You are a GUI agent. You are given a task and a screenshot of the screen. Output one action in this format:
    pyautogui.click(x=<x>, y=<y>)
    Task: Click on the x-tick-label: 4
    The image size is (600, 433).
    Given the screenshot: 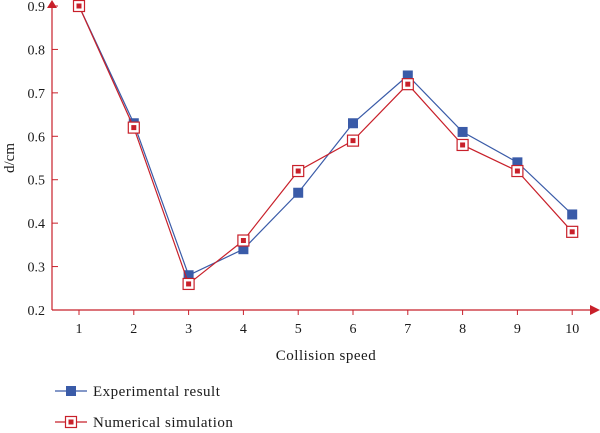 What is the action you would take?
    pyautogui.click(x=243, y=329)
    